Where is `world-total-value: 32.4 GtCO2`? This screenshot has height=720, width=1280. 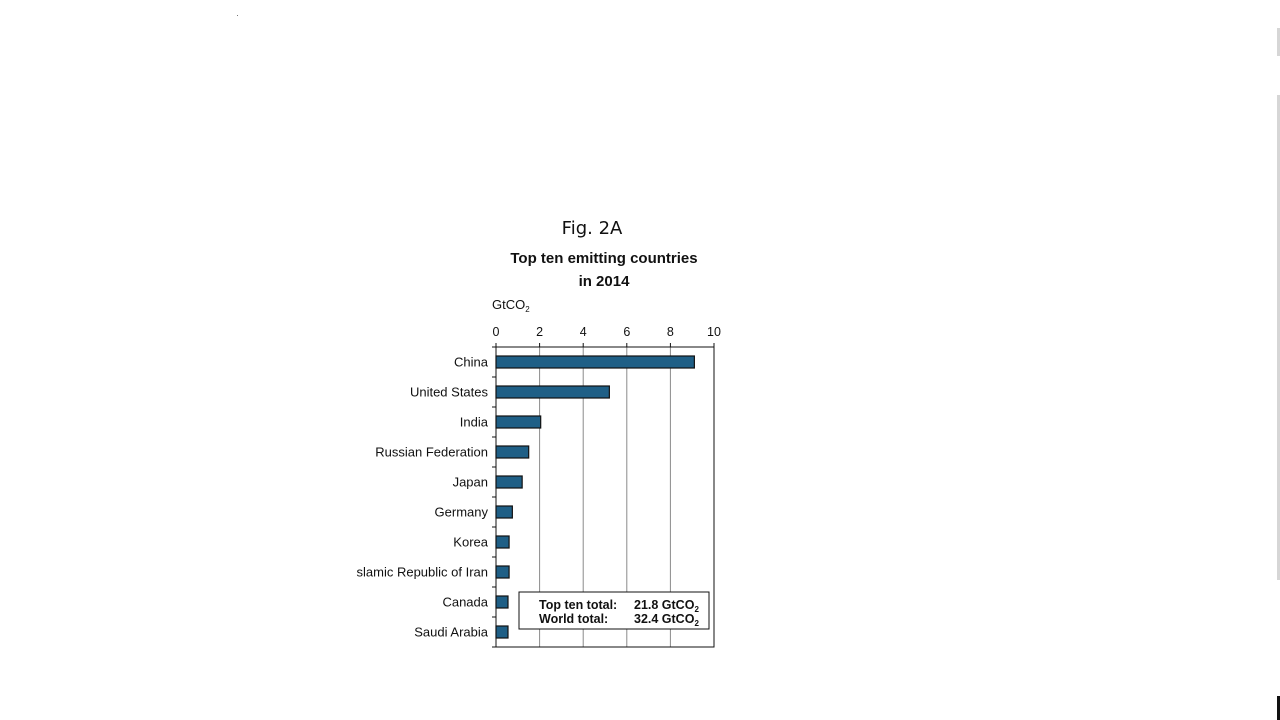 world-total-value: 32.4 GtCO2 is located at coordinates (666, 620).